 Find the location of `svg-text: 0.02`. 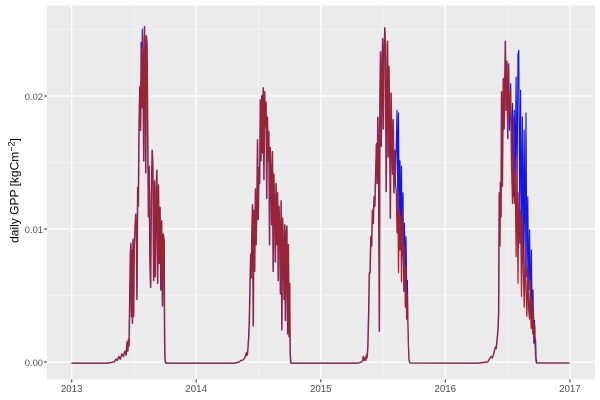

svg-text: 0.02 is located at coordinates (34, 96).